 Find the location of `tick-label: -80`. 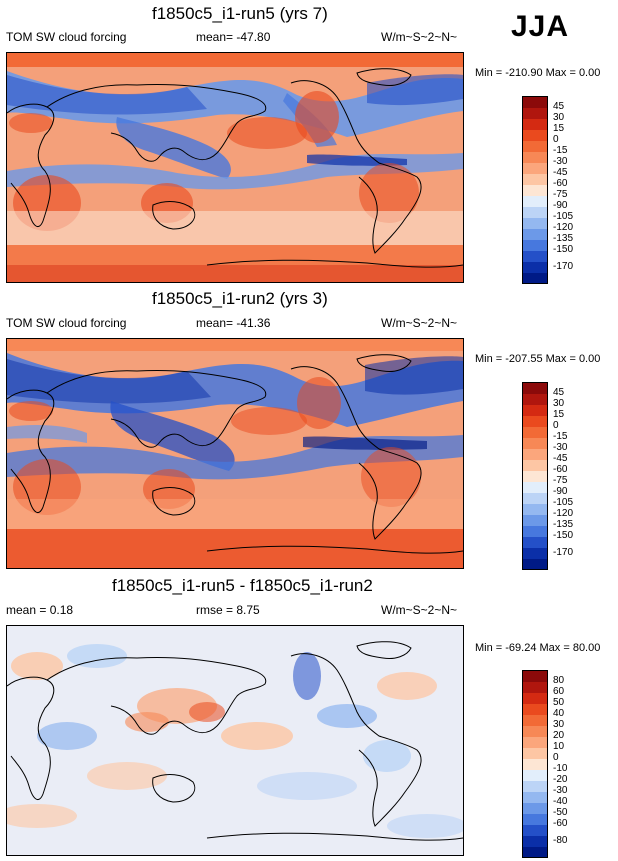

tick-label: -80 is located at coordinates (560, 840).